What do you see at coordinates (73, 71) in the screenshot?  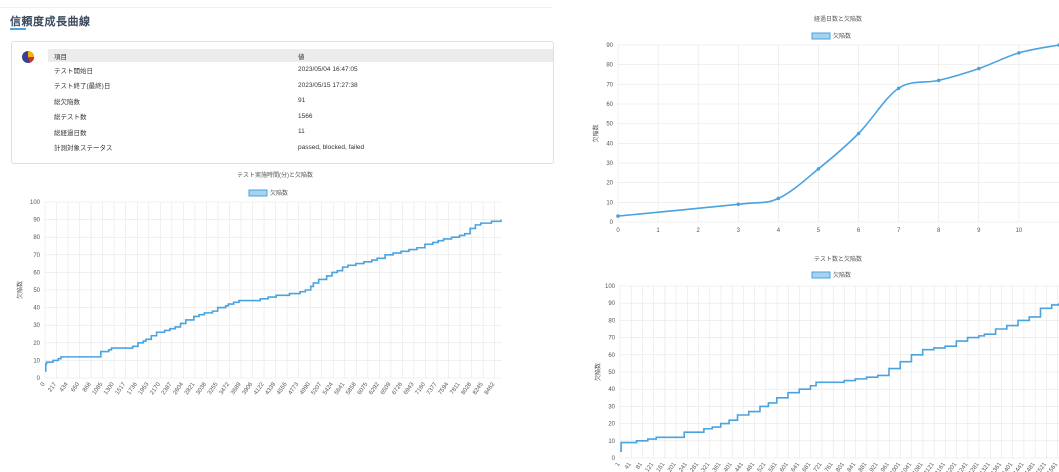 I see `row-label: テスト開始日` at bounding box center [73, 71].